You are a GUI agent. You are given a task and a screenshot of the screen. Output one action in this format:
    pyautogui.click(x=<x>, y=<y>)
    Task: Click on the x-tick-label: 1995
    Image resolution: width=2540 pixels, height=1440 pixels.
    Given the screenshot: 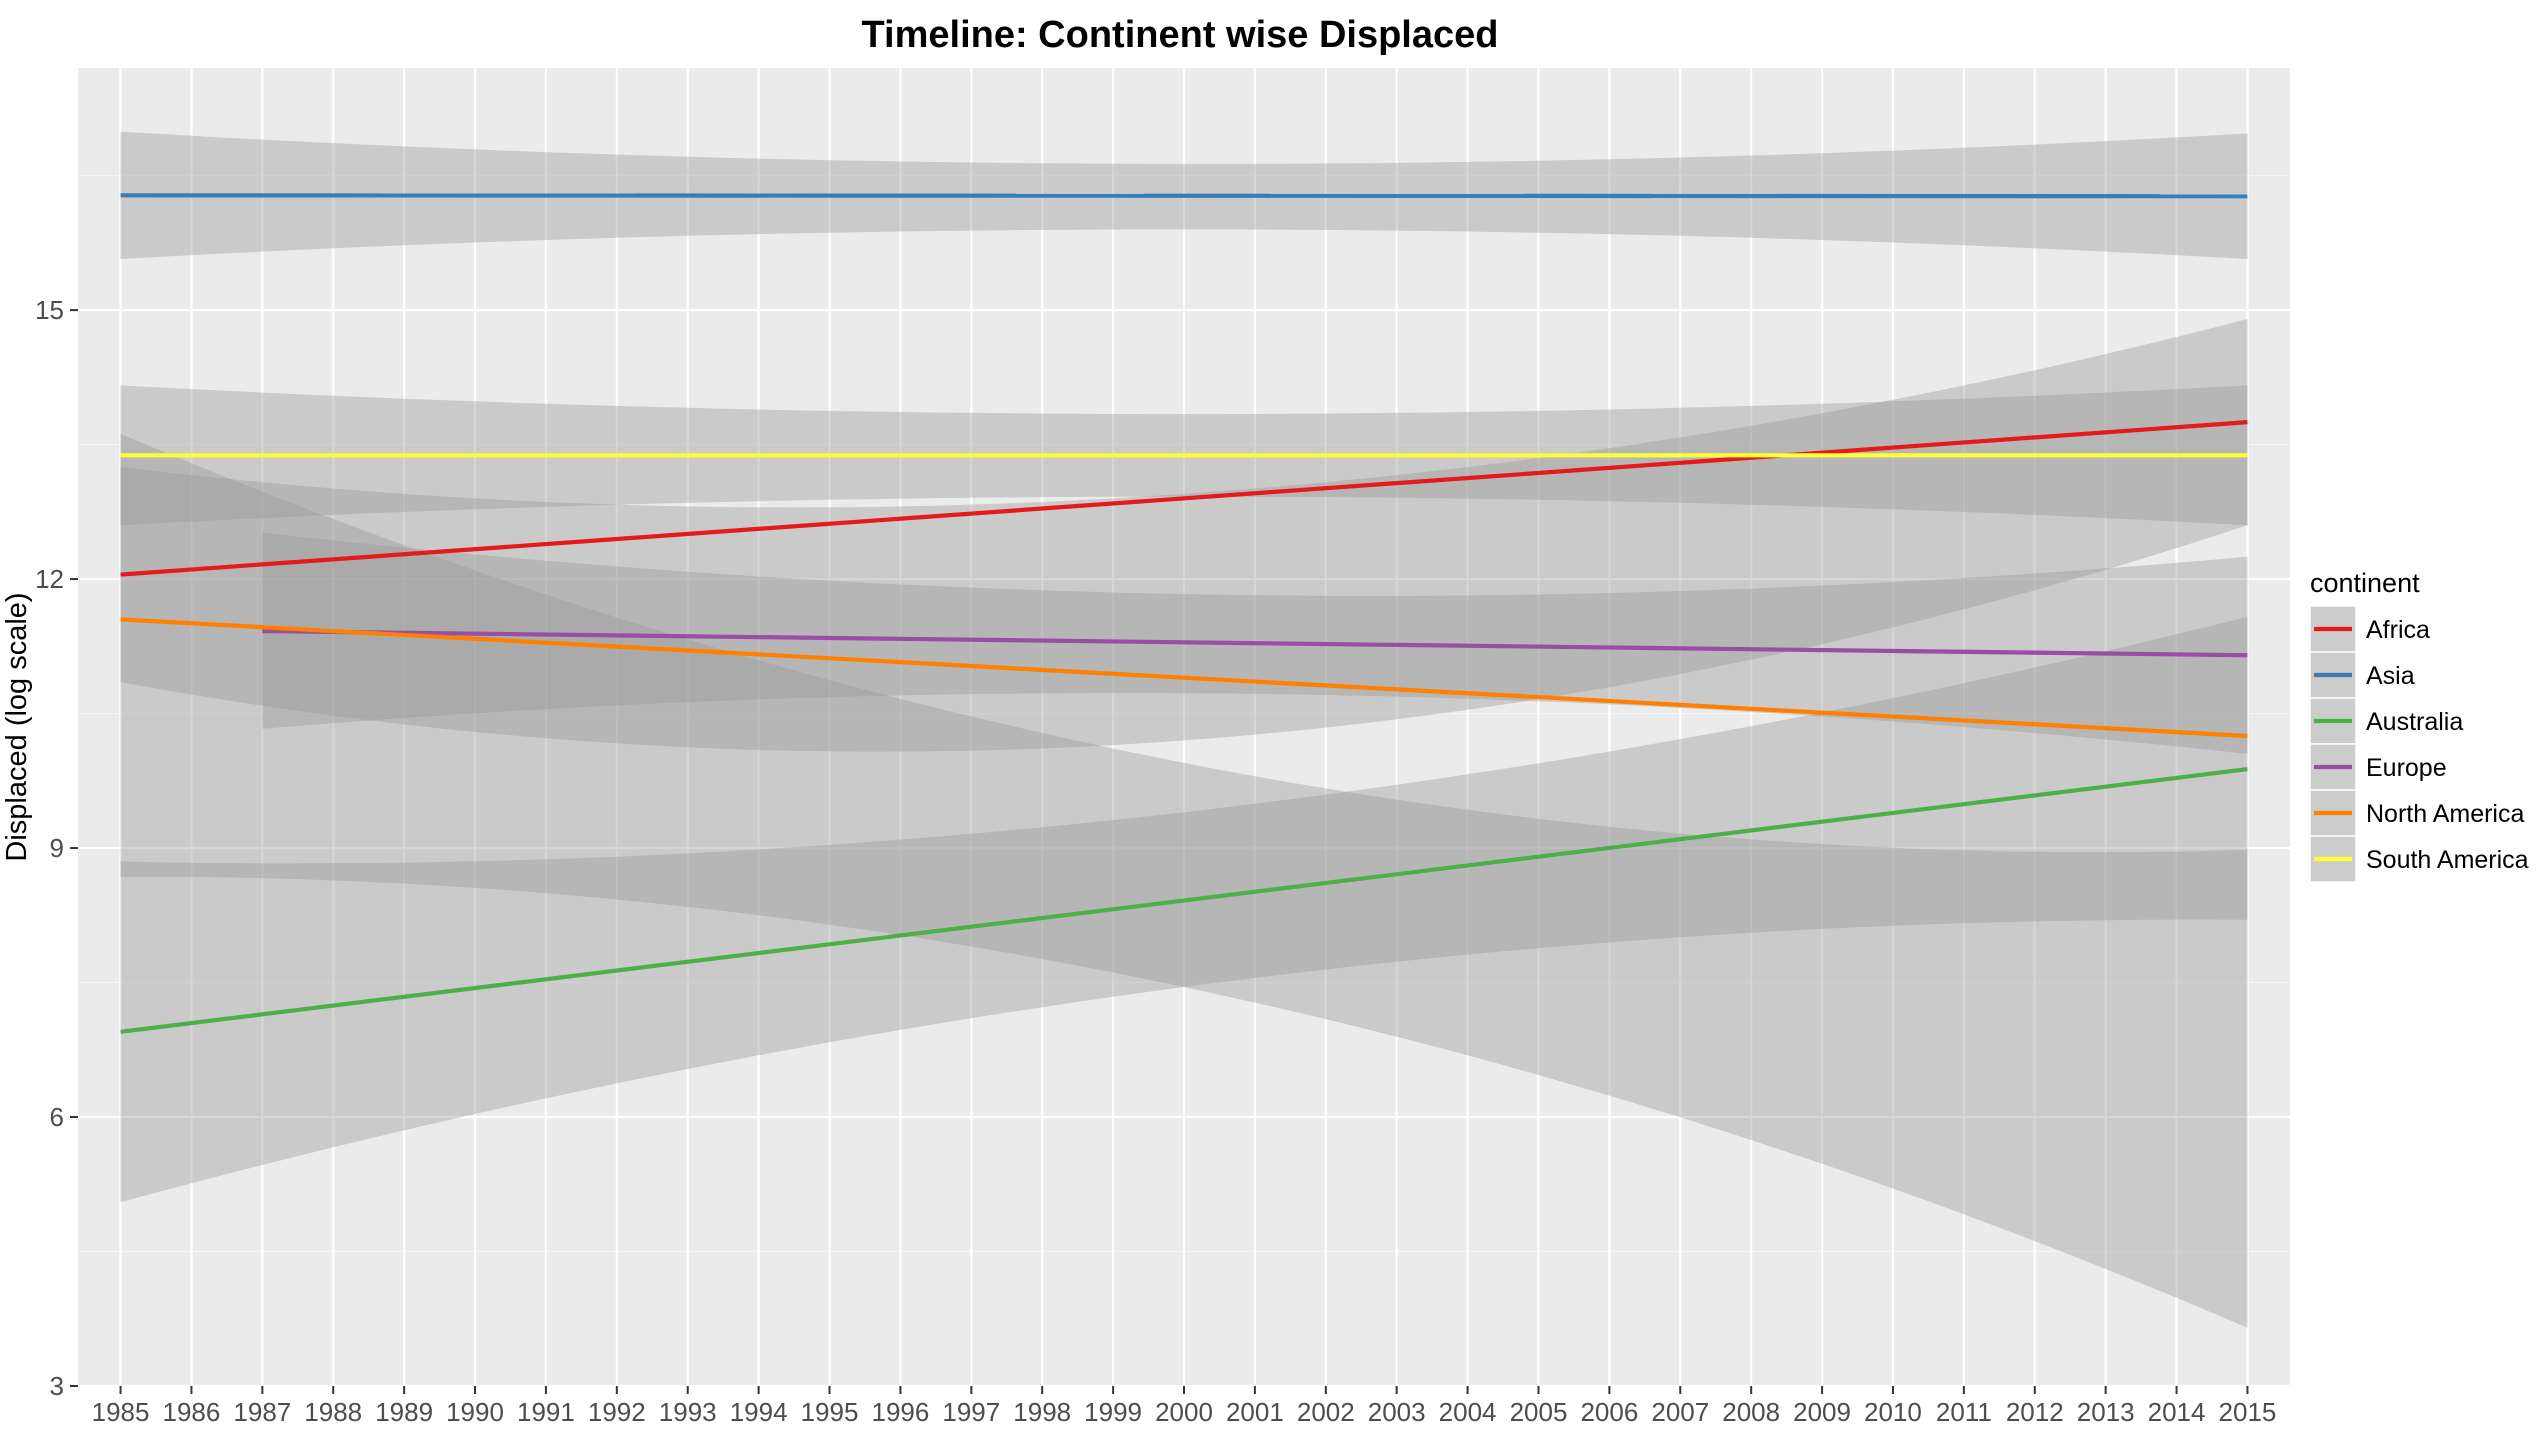 What is the action you would take?
    pyautogui.click(x=830, y=1412)
    